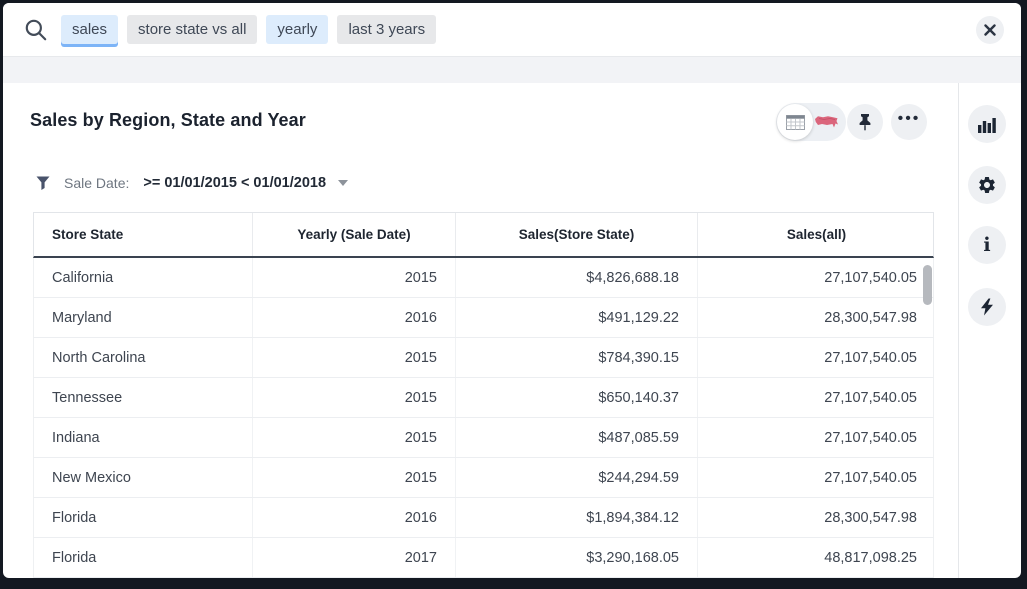 The width and height of the screenshot is (1027, 589). I want to click on search-token-store-state-vs-all: store state vs all, so click(192, 29).